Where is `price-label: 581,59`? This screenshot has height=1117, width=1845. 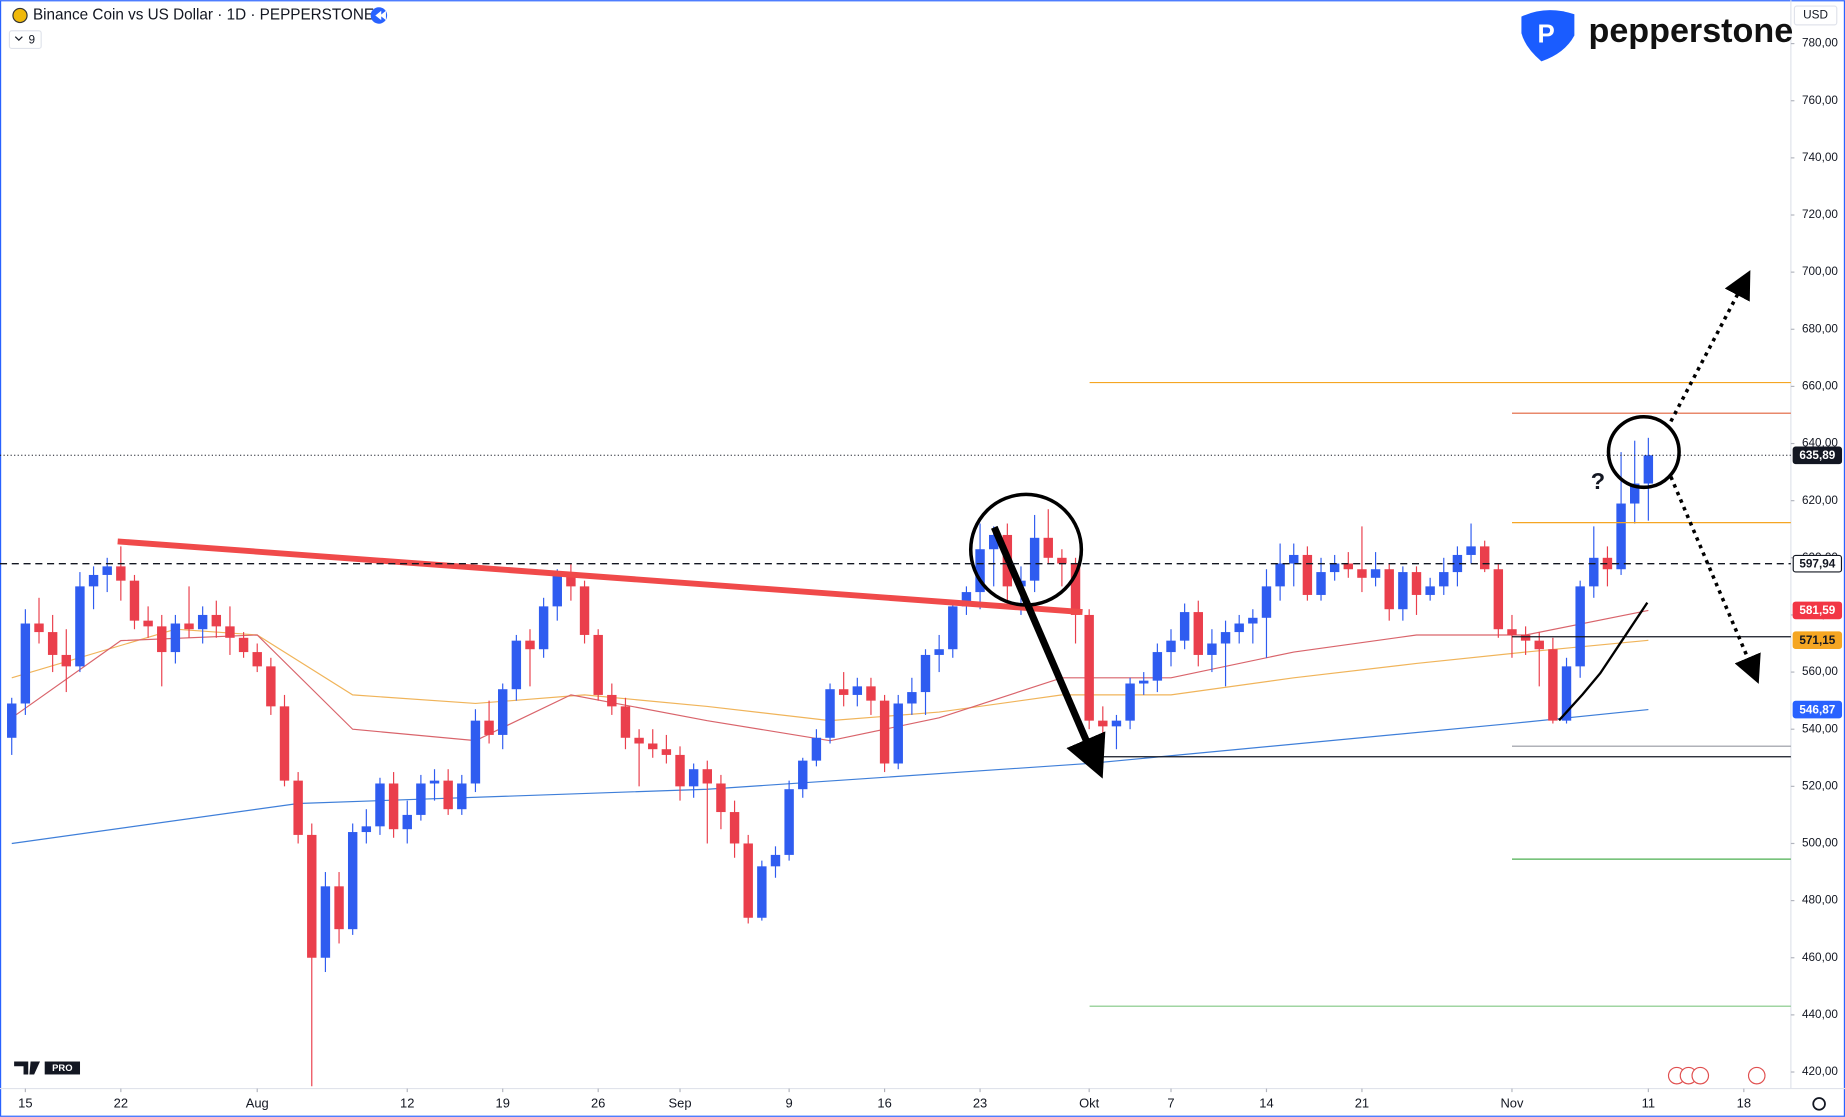 price-label: 581,59 is located at coordinates (1817, 610).